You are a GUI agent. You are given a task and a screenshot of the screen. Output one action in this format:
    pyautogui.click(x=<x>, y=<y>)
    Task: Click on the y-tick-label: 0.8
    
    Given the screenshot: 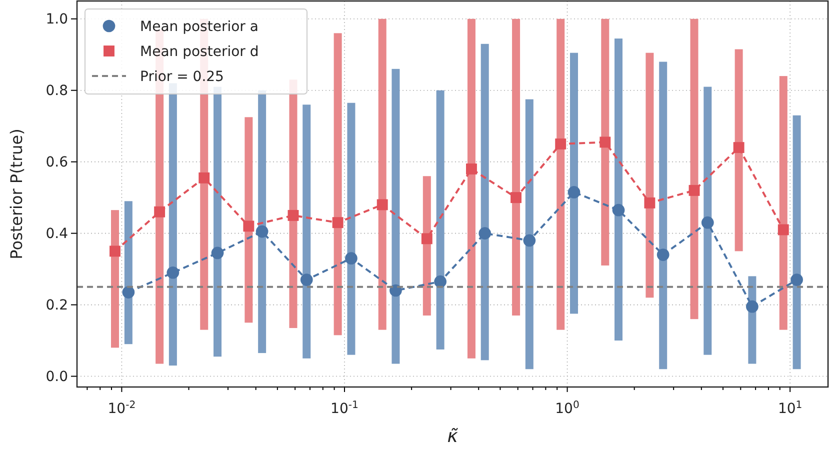 What is the action you would take?
    pyautogui.click(x=57, y=90)
    